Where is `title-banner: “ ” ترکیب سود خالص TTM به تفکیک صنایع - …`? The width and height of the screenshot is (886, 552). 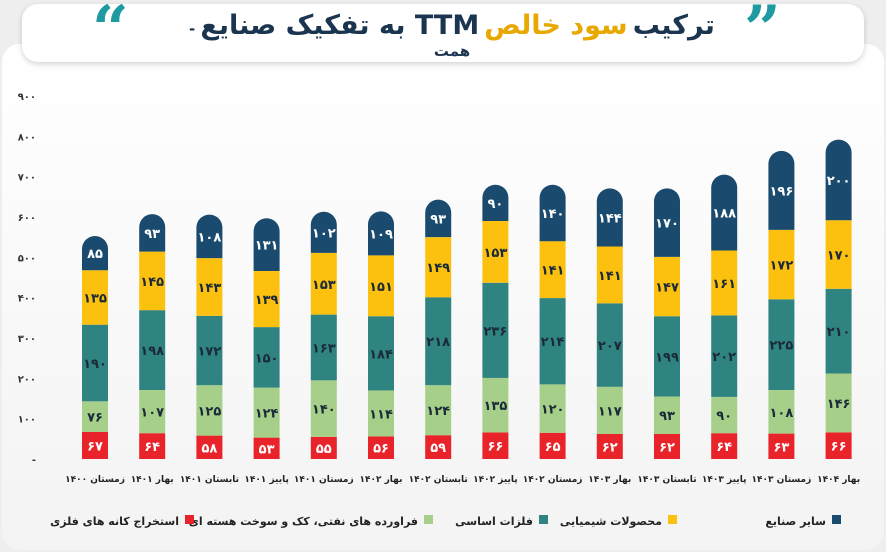 title-banner: “ ” ترکیب سود خالص TTM به تفکیک صنایع - … is located at coordinates (443, 31).